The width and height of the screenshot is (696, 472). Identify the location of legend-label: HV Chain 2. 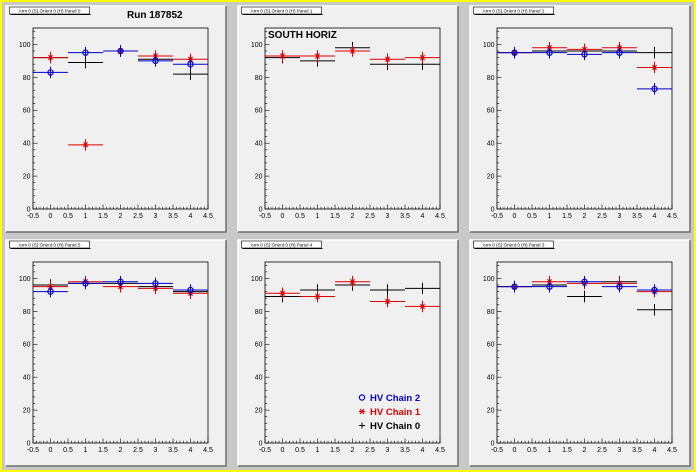
(395, 398).